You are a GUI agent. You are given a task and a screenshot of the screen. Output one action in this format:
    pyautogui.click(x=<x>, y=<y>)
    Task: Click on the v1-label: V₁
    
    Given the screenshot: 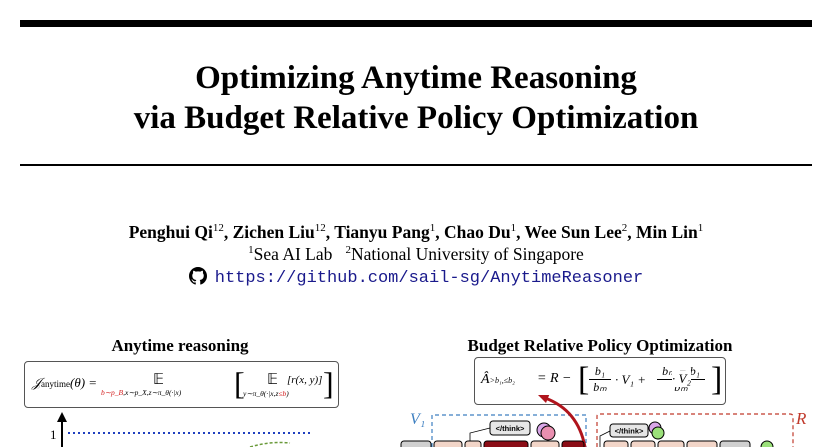 What is the action you would take?
    pyautogui.click(x=417, y=419)
    